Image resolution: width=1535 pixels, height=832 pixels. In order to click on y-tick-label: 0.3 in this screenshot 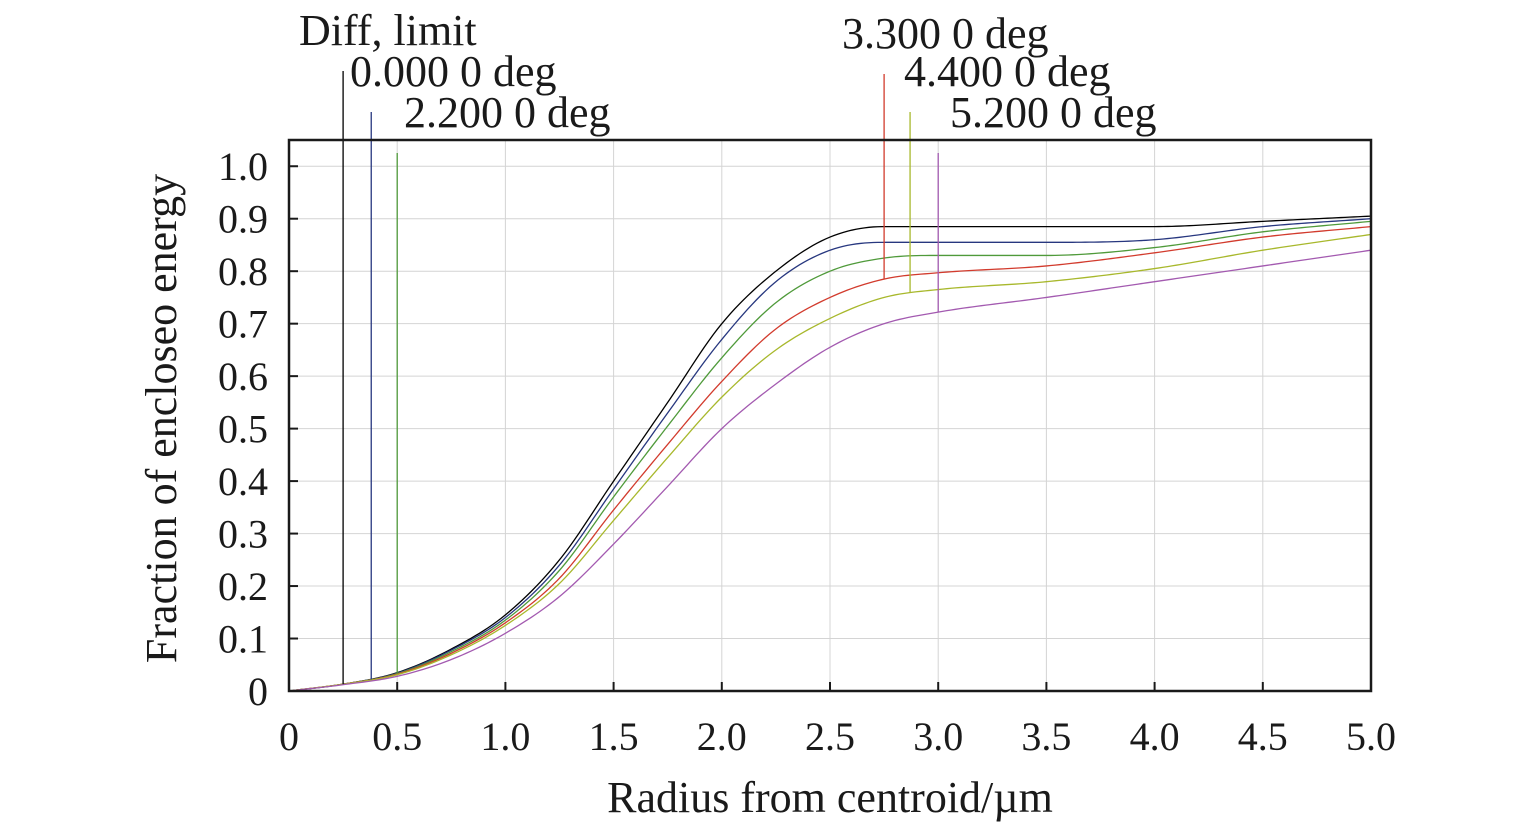, I will do `click(243, 534)`.